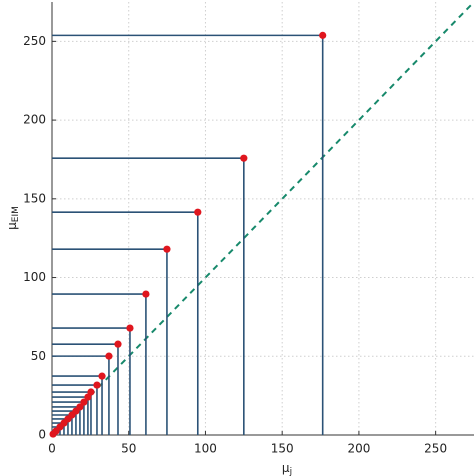 This screenshot has height=476, width=474. I want to click on x-tick-label: 200, so click(358, 449).